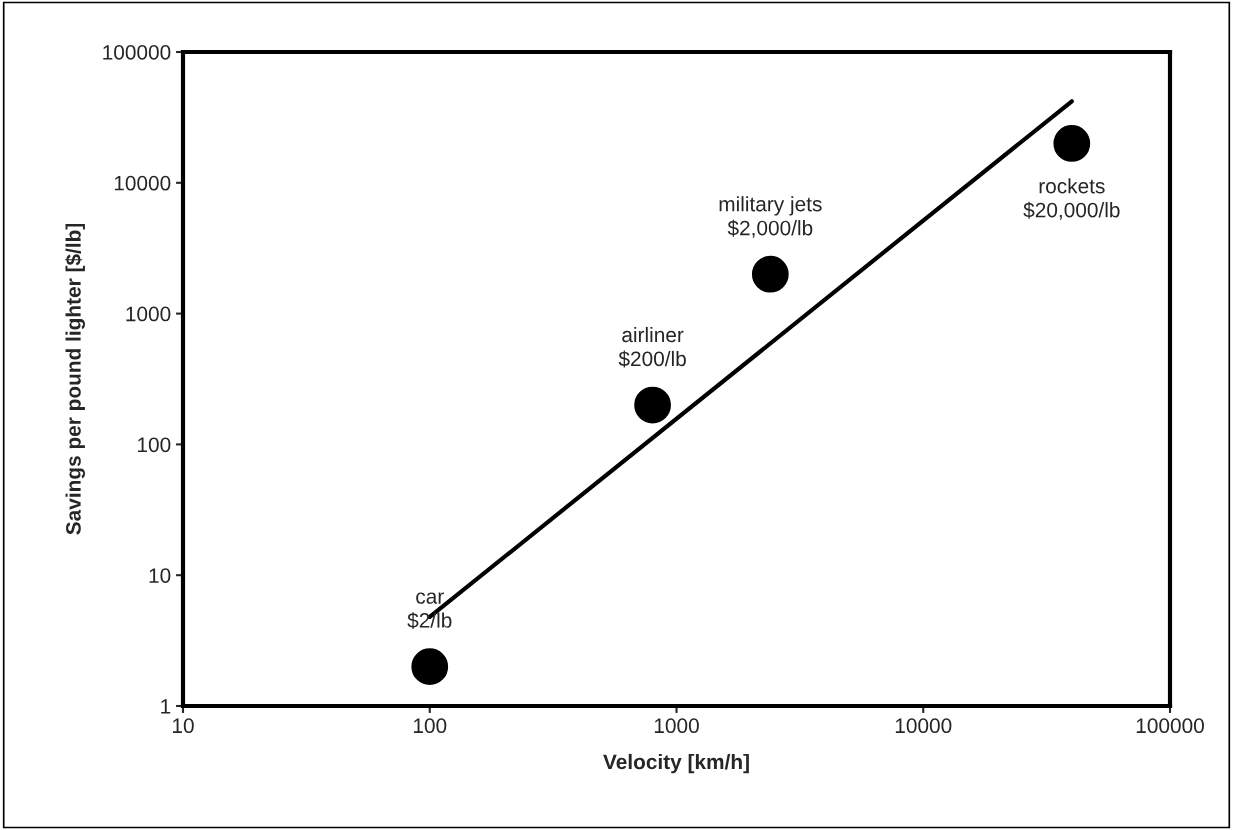 This screenshot has width=1233, height=830. What do you see at coordinates (1071, 199) in the screenshot?
I see `annotation: rockets $20,000/lb` at bounding box center [1071, 199].